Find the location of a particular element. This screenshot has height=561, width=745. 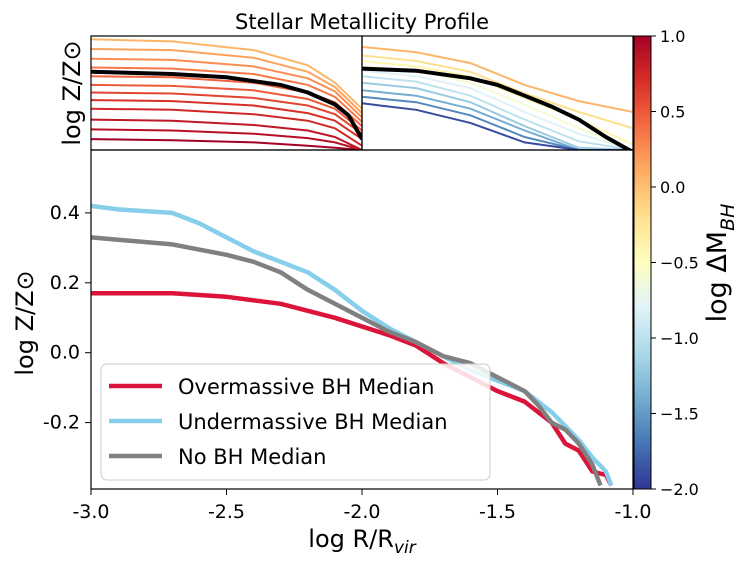

inset-y-axis-label: log Z/Z⊙ is located at coordinates (72, 92).